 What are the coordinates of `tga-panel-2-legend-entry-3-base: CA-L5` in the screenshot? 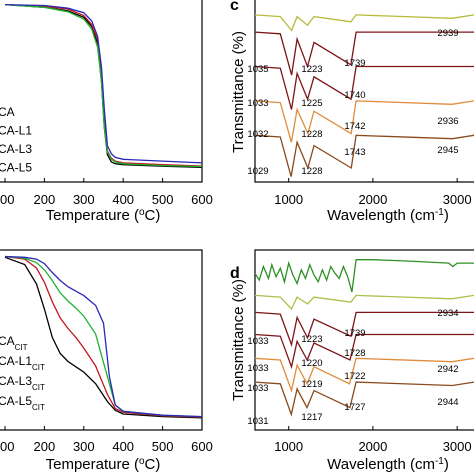 It's located at (16, 401).